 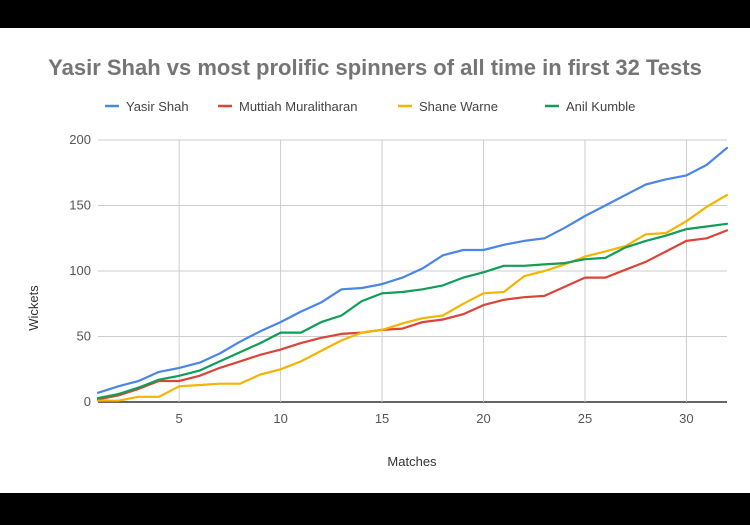 I want to click on x-axis-label: Matches, so click(x=412, y=461).